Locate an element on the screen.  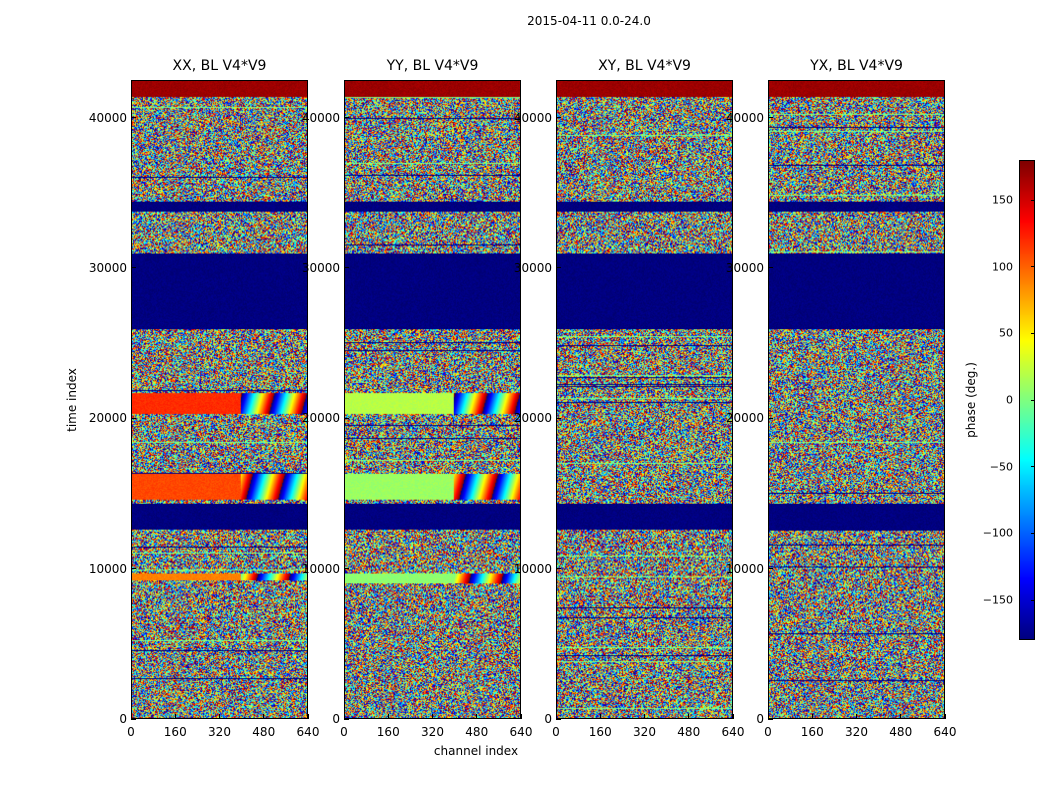
colorbar-label: phase (deg.) is located at coordinates (971, 400).